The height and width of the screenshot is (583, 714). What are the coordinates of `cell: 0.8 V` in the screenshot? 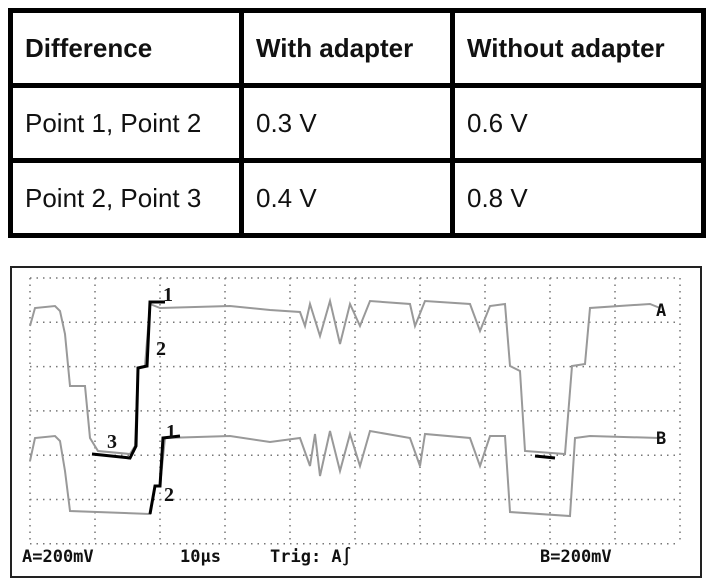 It's located at (578, 198).